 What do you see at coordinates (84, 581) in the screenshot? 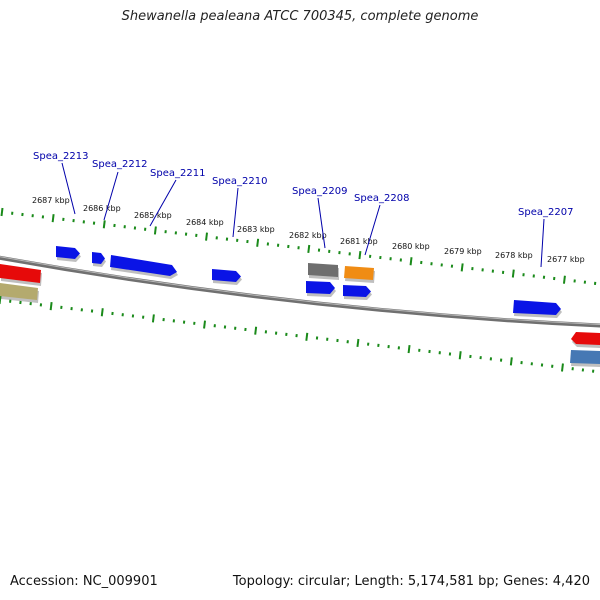
I see `accession-text: Accession: NC_009901` at bounding box center [84, 581].